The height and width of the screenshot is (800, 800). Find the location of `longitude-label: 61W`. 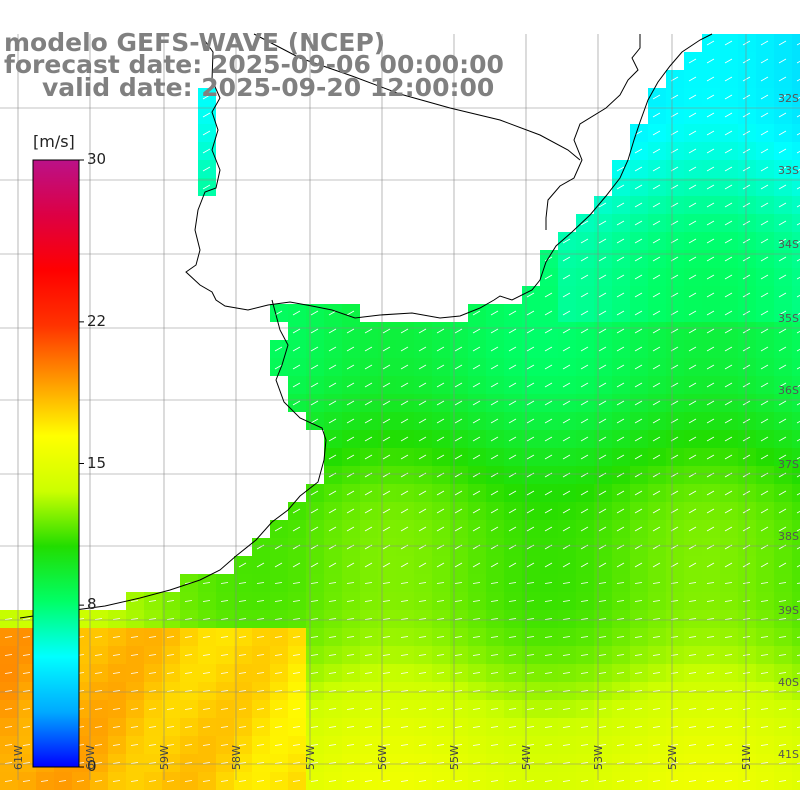

longitude-label: 61W is located at coordinates (18, 757).